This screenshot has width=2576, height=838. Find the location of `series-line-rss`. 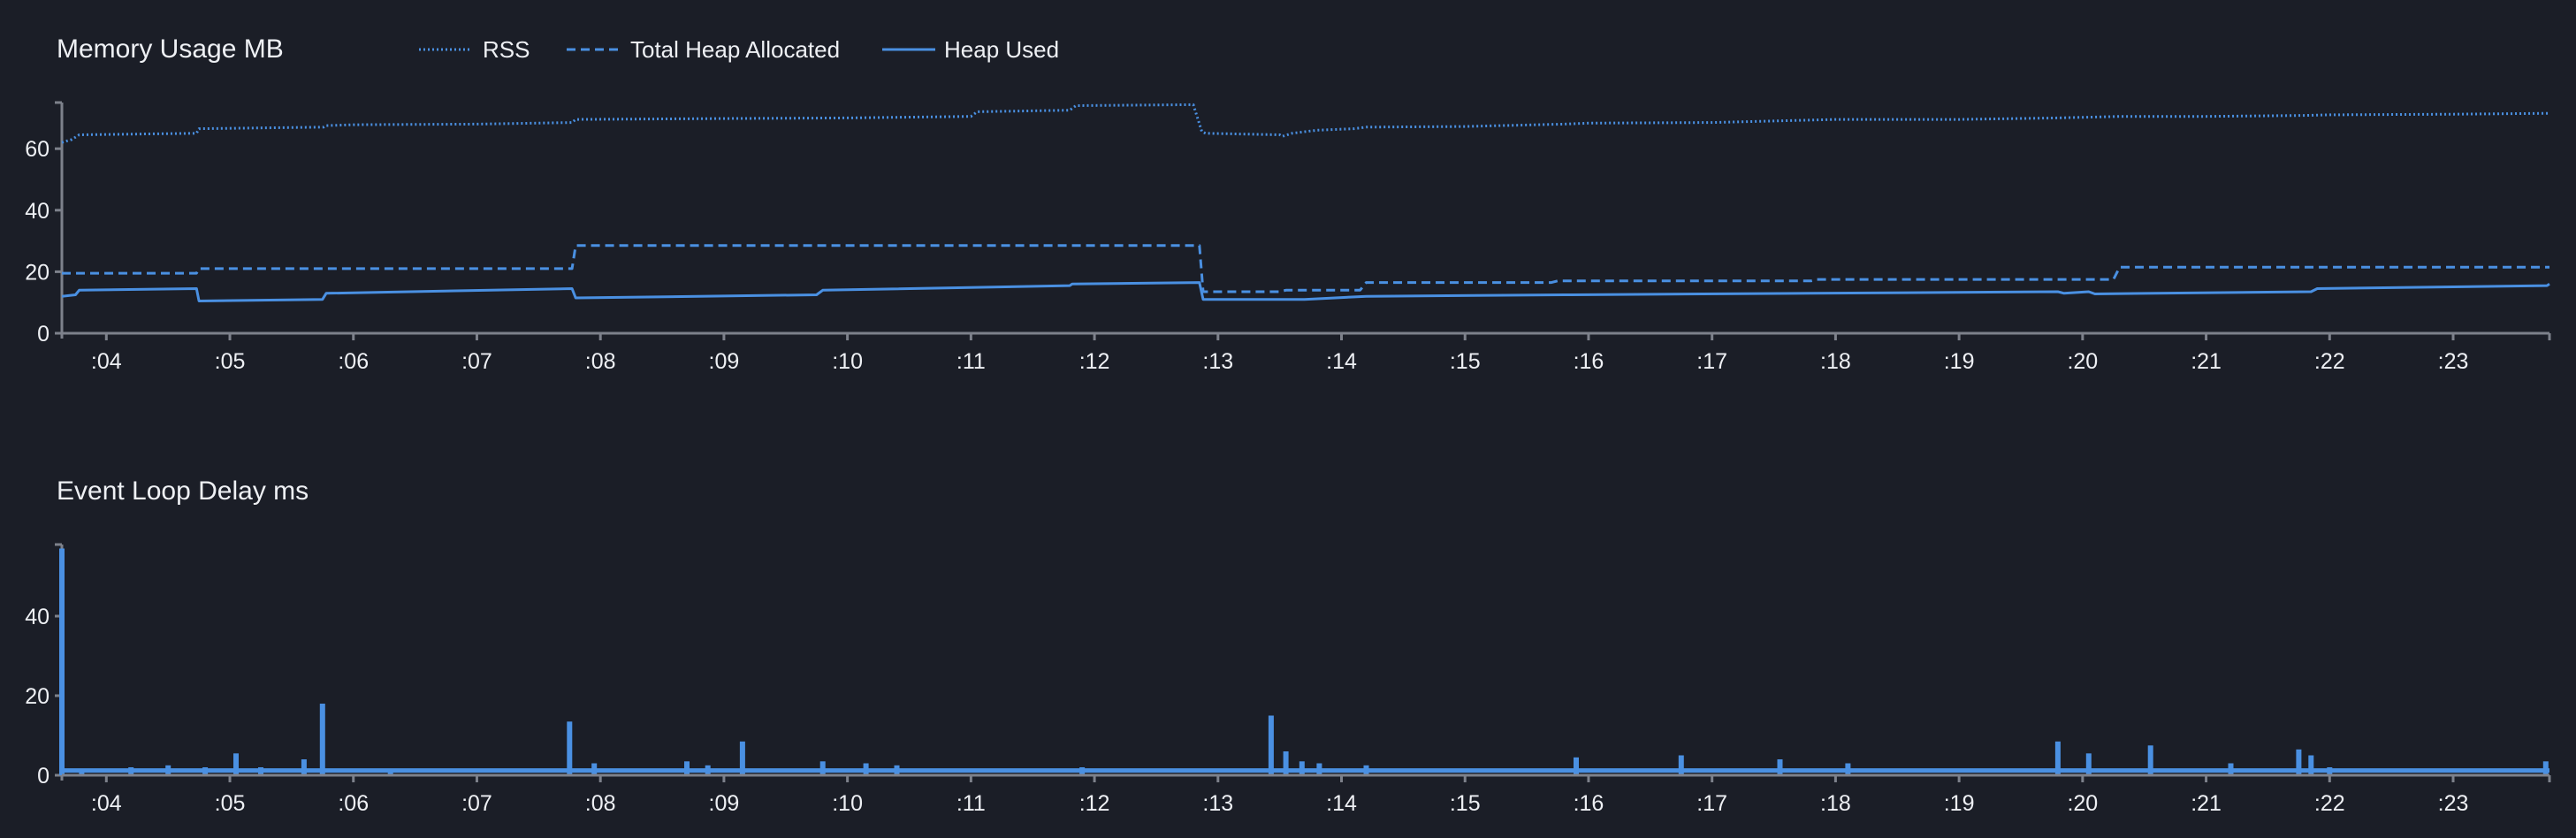

series-line-rss is located at coordinates (1305, 123).